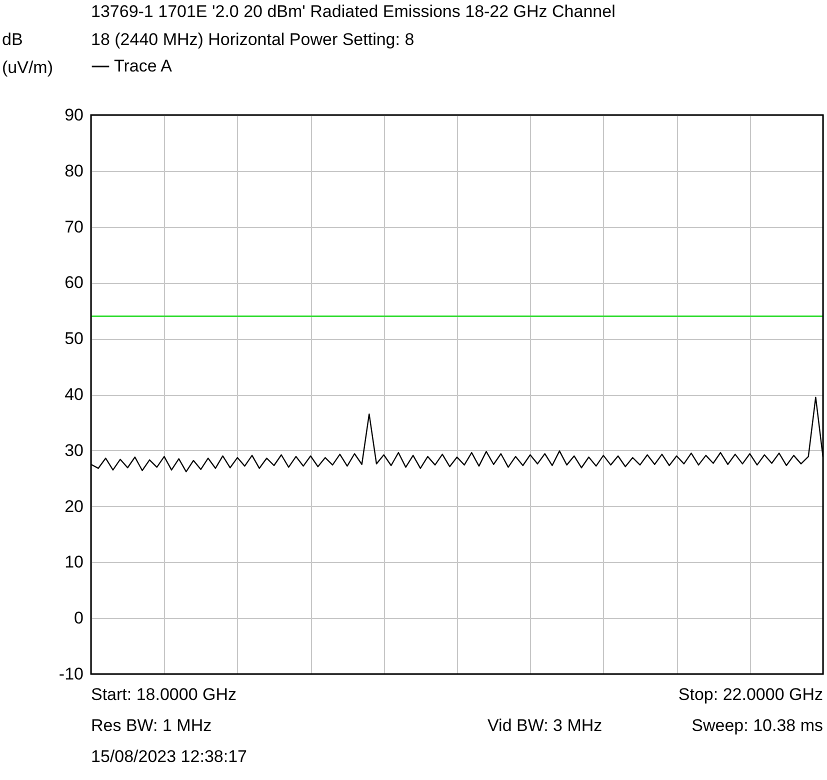  What do you see at coordinates (164, 694) in the screenshot?
I see `text: Start: 18.0000 GHz` at bounding box center [164, 694].